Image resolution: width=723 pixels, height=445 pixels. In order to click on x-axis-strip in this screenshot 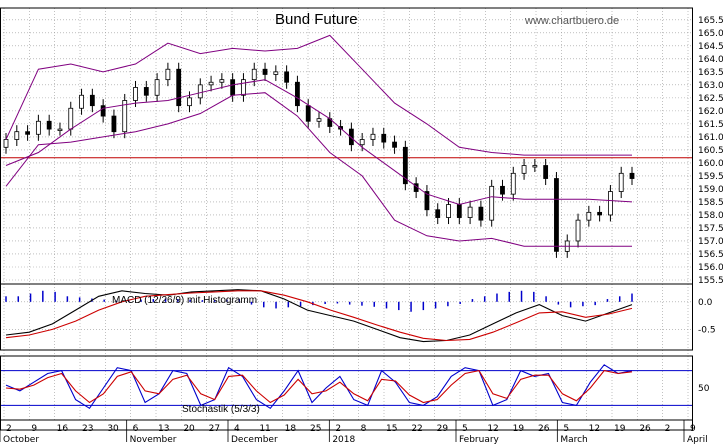, I will do `click(346, 425)`.